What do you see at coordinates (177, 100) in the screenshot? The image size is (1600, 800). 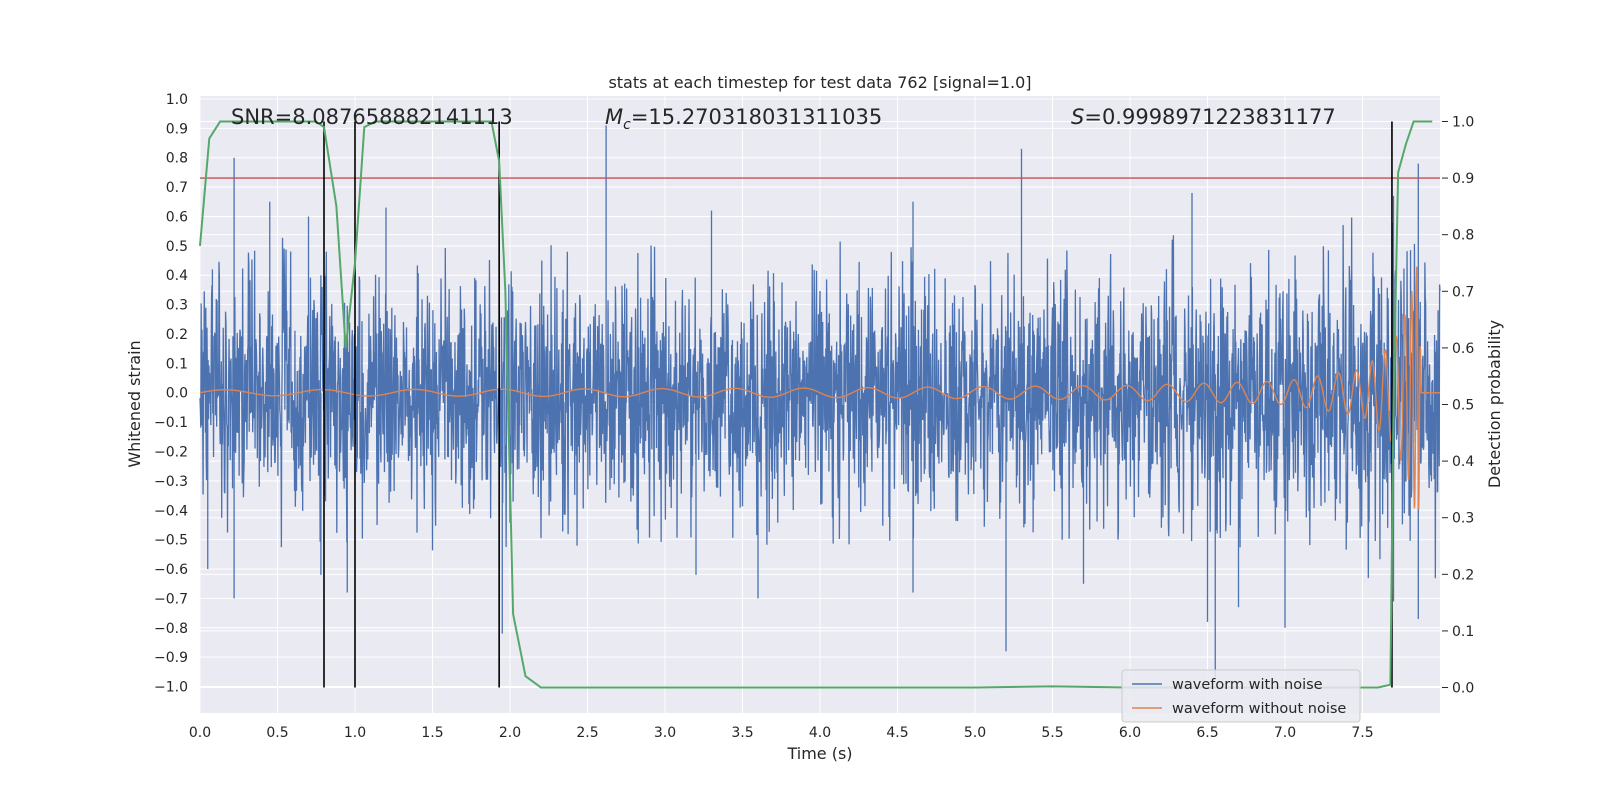 I see `y-tick-label: 1.0` at bounding box center [177, 100].